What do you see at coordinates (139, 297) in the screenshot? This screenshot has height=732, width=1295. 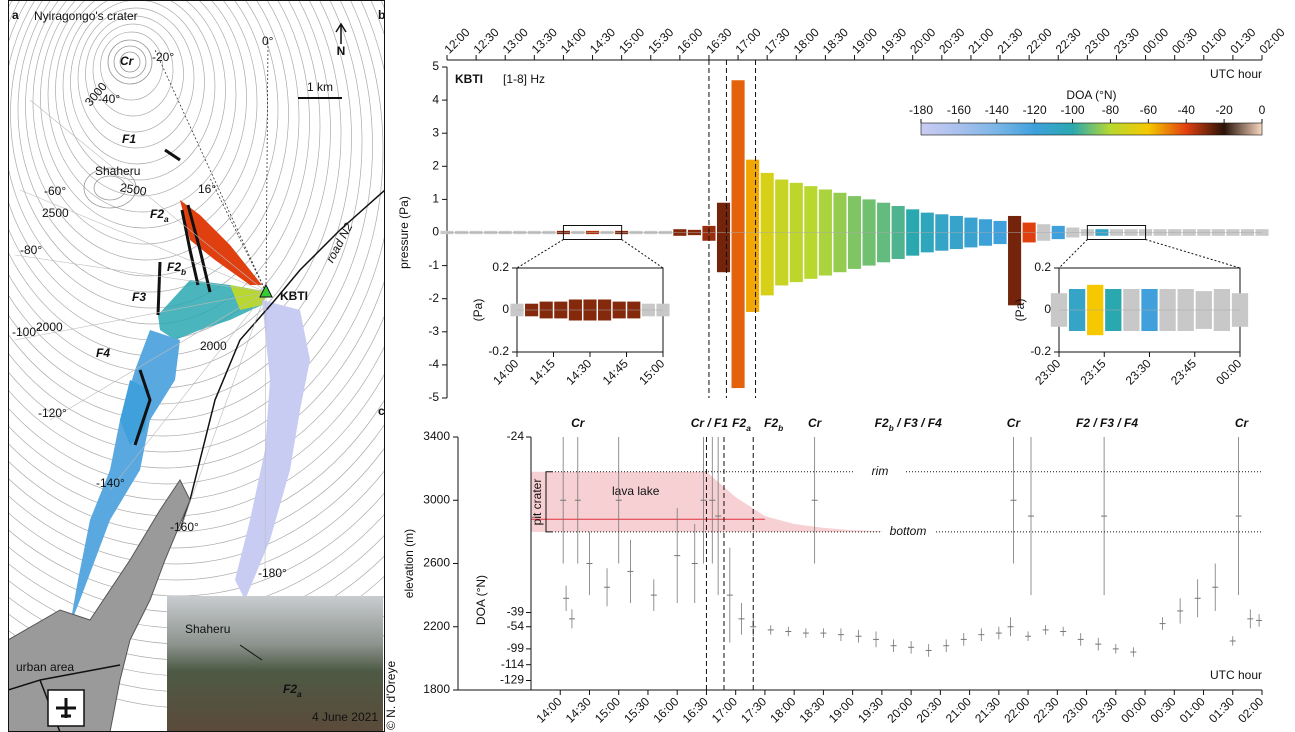 I see `fissure-label-main: F3` at bounding box center [139, 297].